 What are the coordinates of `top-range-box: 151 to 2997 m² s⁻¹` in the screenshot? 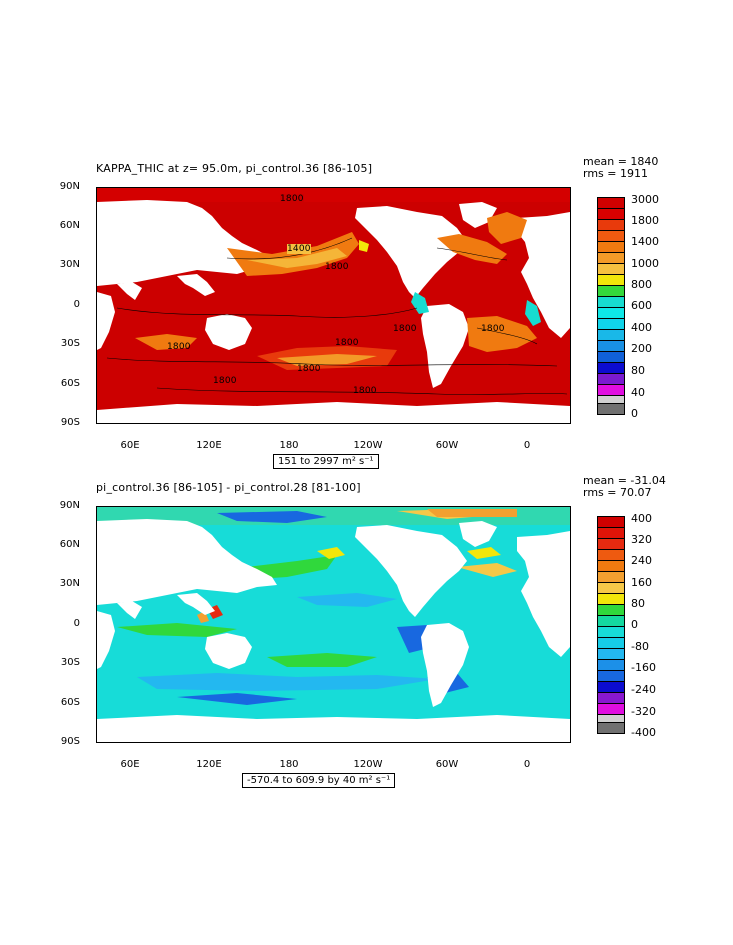 It's located at (326, 461).